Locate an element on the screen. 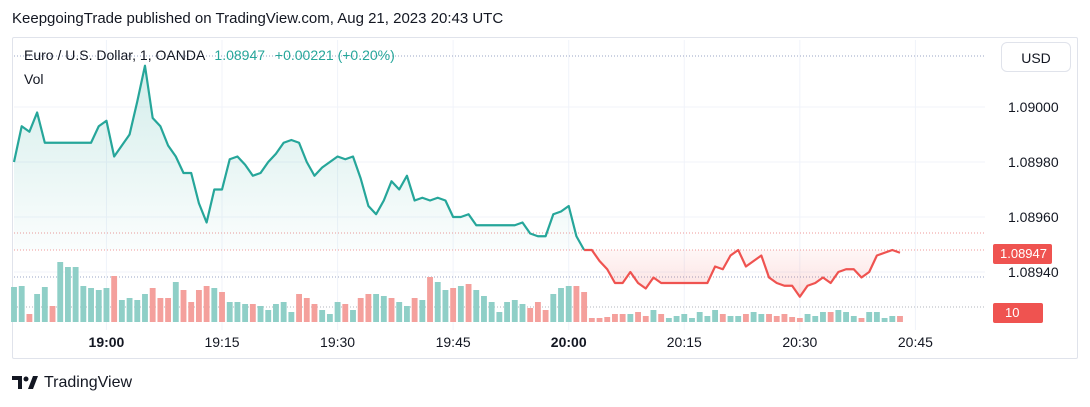 The width and height of the screenshot is (1090, 407). x-tick-label: 20:45 is located at coordinates (915, 342).